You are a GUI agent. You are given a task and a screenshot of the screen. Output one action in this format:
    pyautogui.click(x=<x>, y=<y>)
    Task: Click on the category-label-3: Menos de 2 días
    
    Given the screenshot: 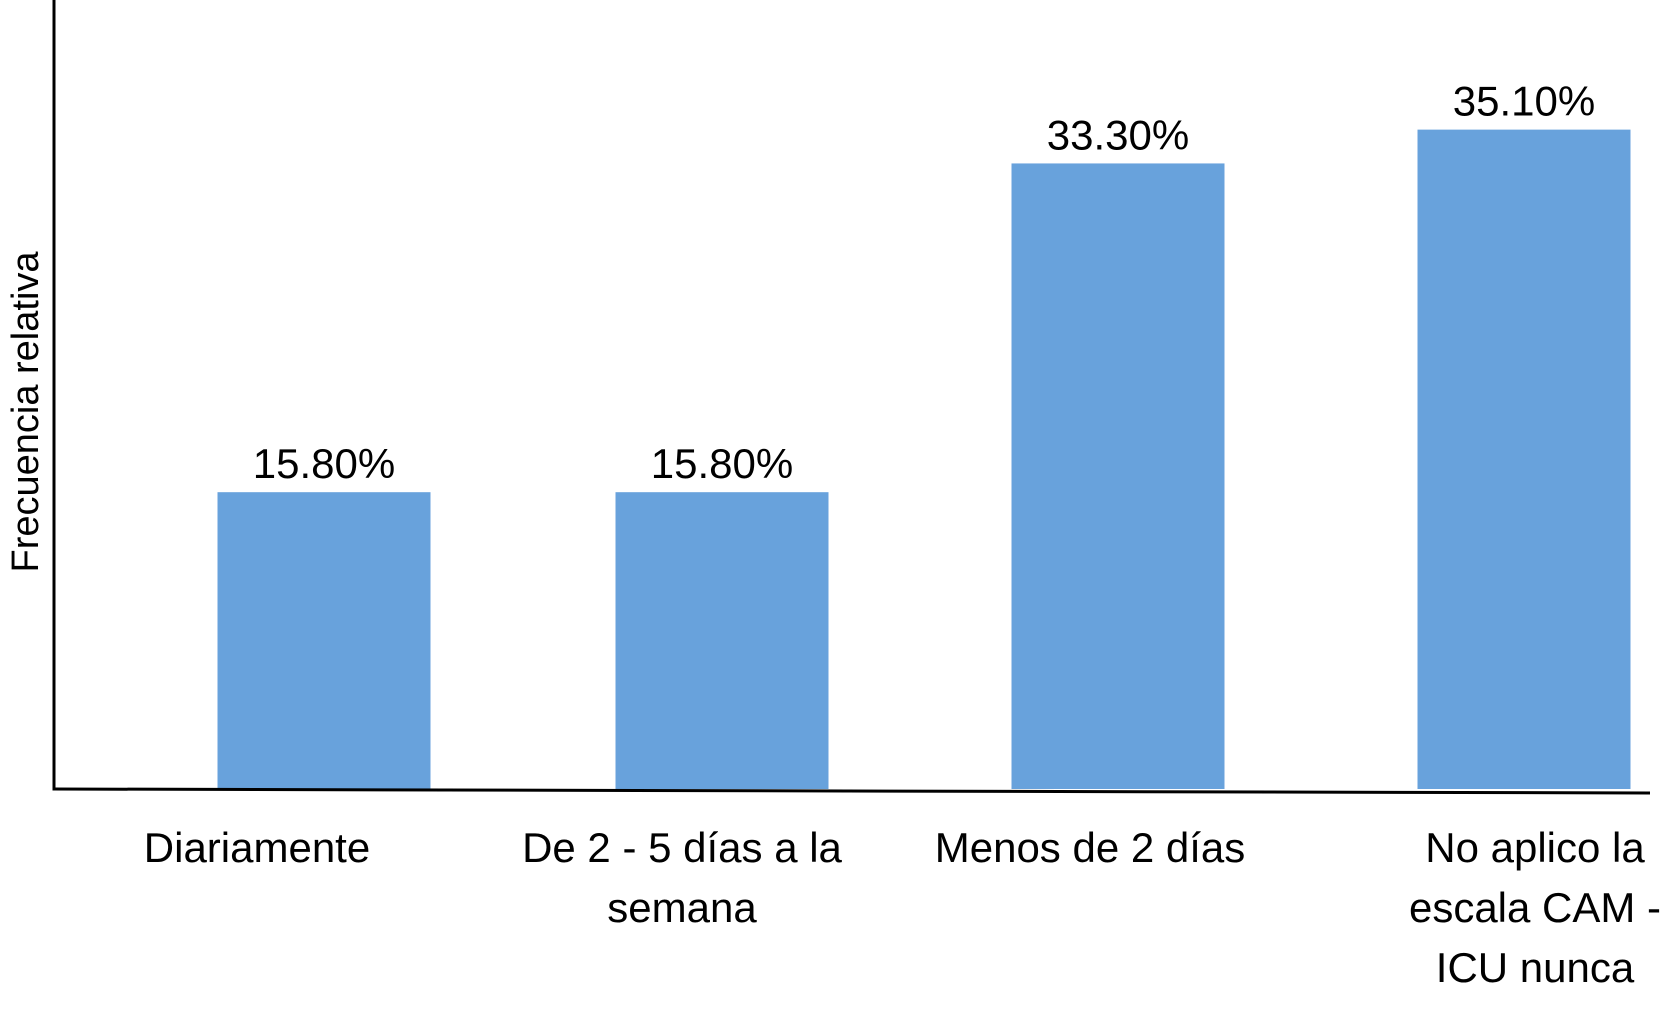 What is the action you would take?
    pyautogui.click(x=1090, y=847)
    